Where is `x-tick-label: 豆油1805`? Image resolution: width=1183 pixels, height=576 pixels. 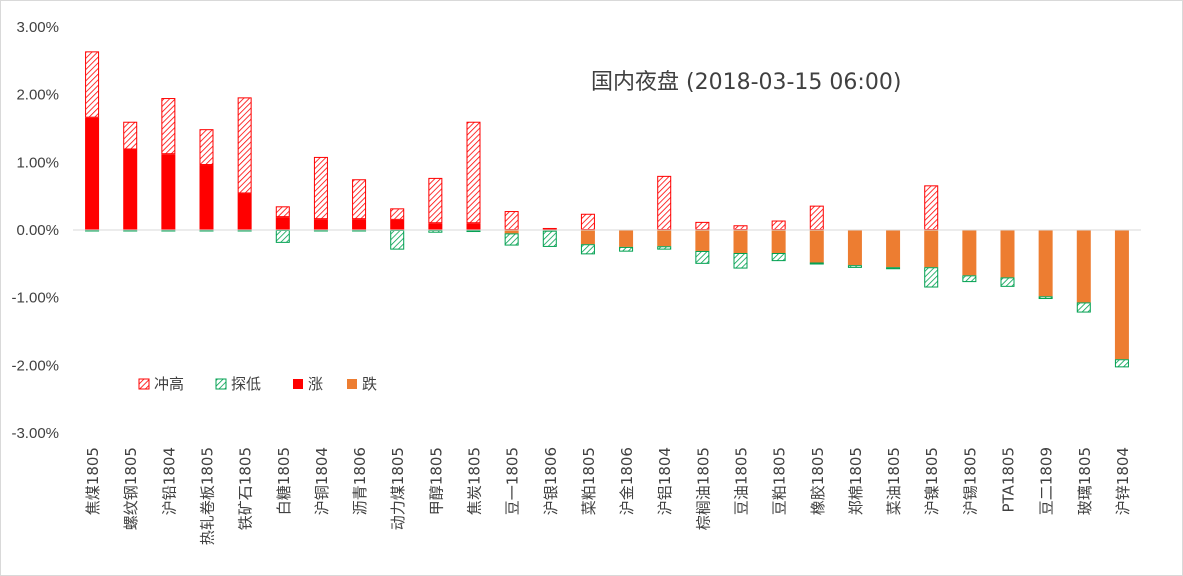 x-tick-label: 豆油1805 is located at coordinates (742, 481).